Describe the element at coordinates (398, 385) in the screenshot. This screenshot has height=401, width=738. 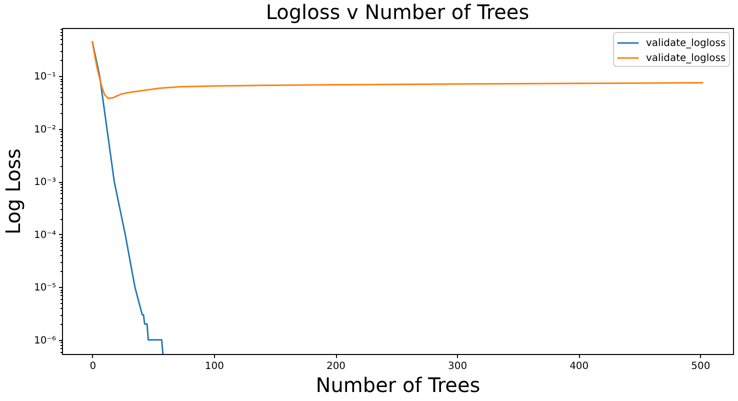
I see `x-axis-title: Number of Trees` at that location.